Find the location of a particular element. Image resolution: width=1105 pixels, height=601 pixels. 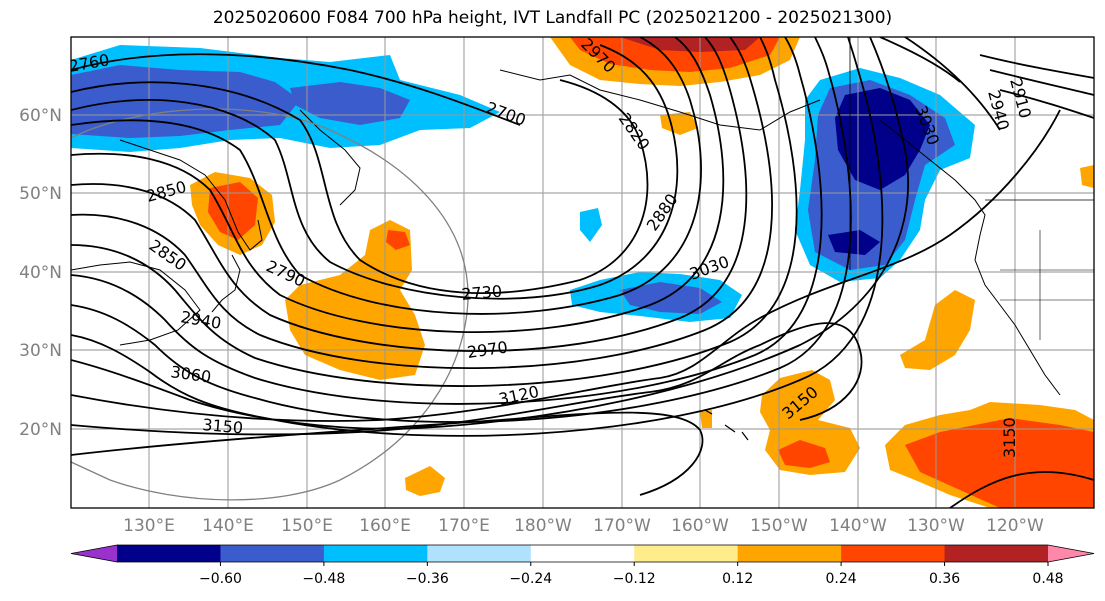

lon-label: 130°E is located at coordinates (149, 526).